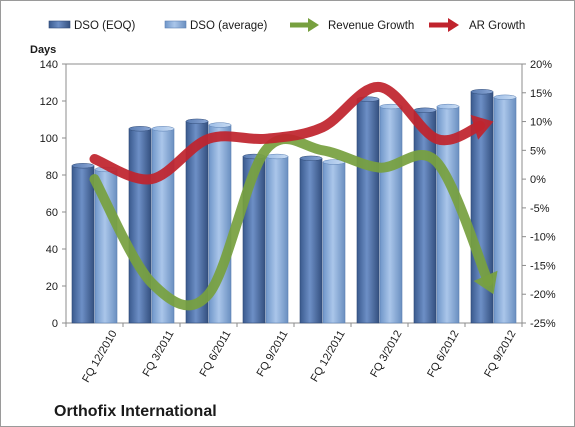 The width and height of the screenshot is (575, 427). I want to click on arrowhead-ar-growth, so click(482, 127).